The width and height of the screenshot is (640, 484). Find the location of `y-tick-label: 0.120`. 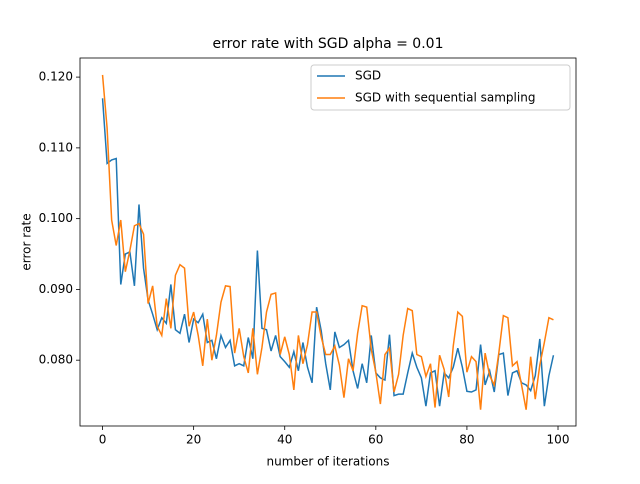

y-tick-label: 0.120 is located at coordinates (56, 77).